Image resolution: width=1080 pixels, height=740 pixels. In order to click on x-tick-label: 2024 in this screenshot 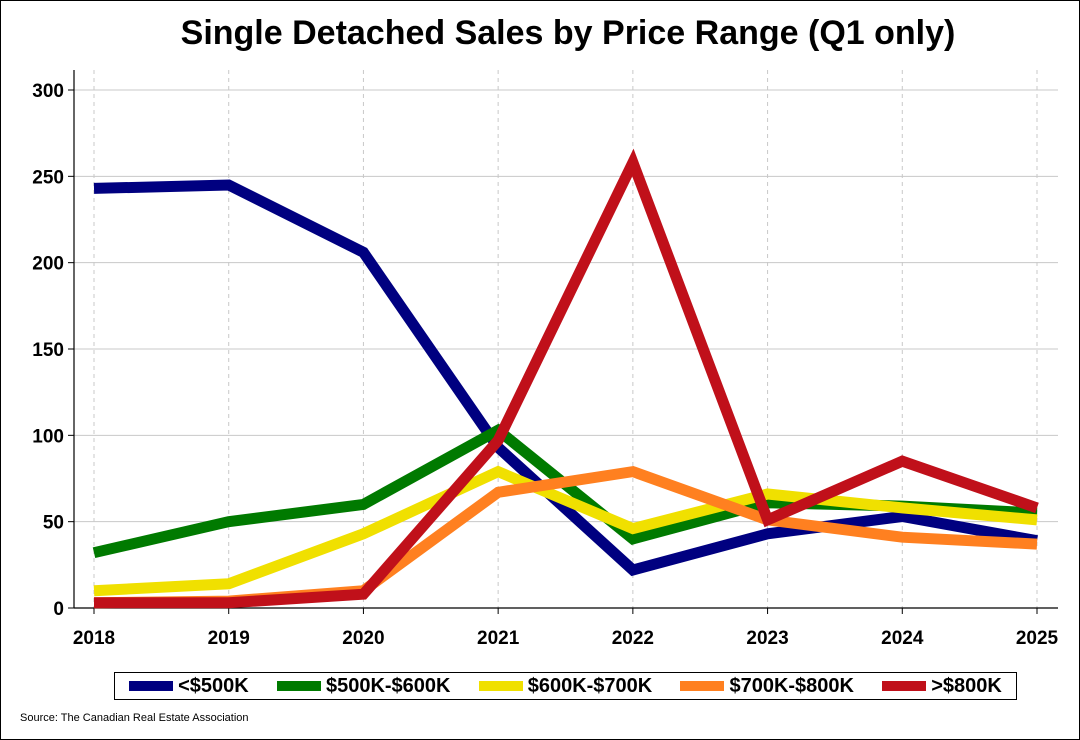, I will do `click(902, 638)`.